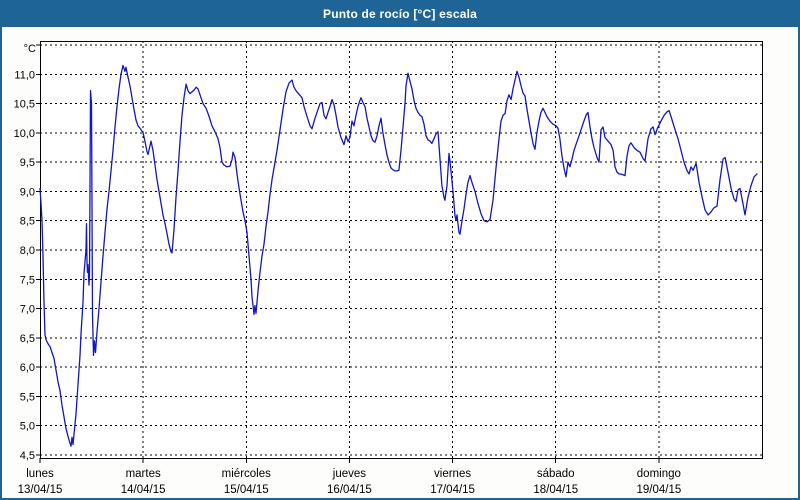 This screenshot has height=500, width=800. I want to click on x-day-label: sábado, so click(556, 474).